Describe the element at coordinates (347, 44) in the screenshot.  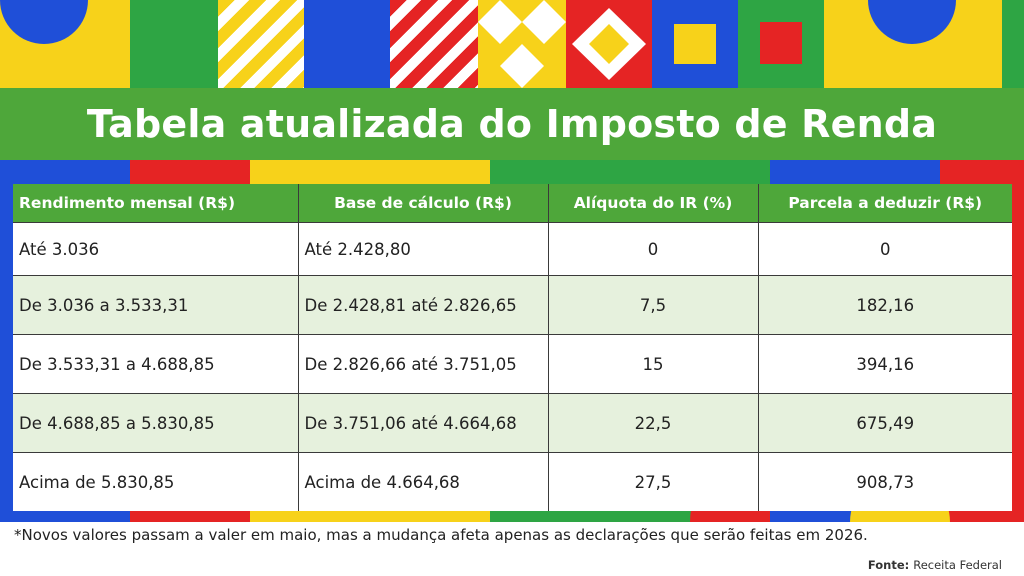
I see `banner-tile-blue` at that location.